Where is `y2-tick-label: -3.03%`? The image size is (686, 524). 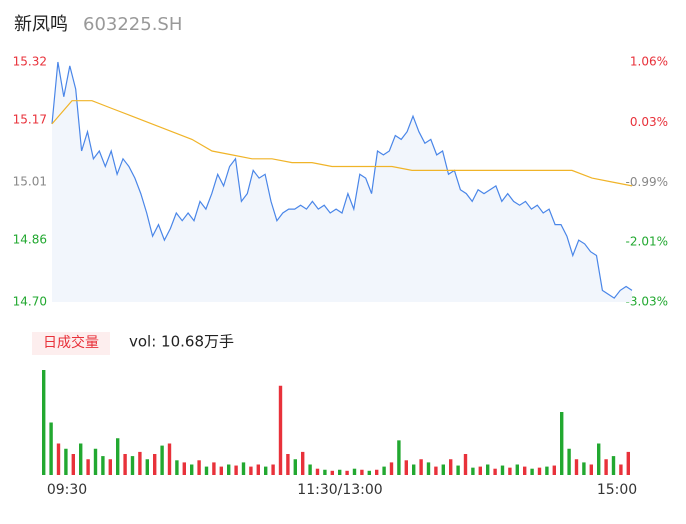 y2-tick-label: -3.03% is located at coordinates (647, 302).